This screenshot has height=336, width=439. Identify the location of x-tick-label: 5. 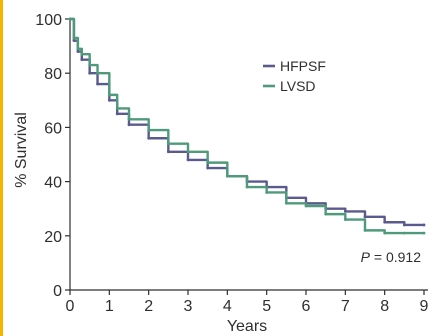
(266, 306).